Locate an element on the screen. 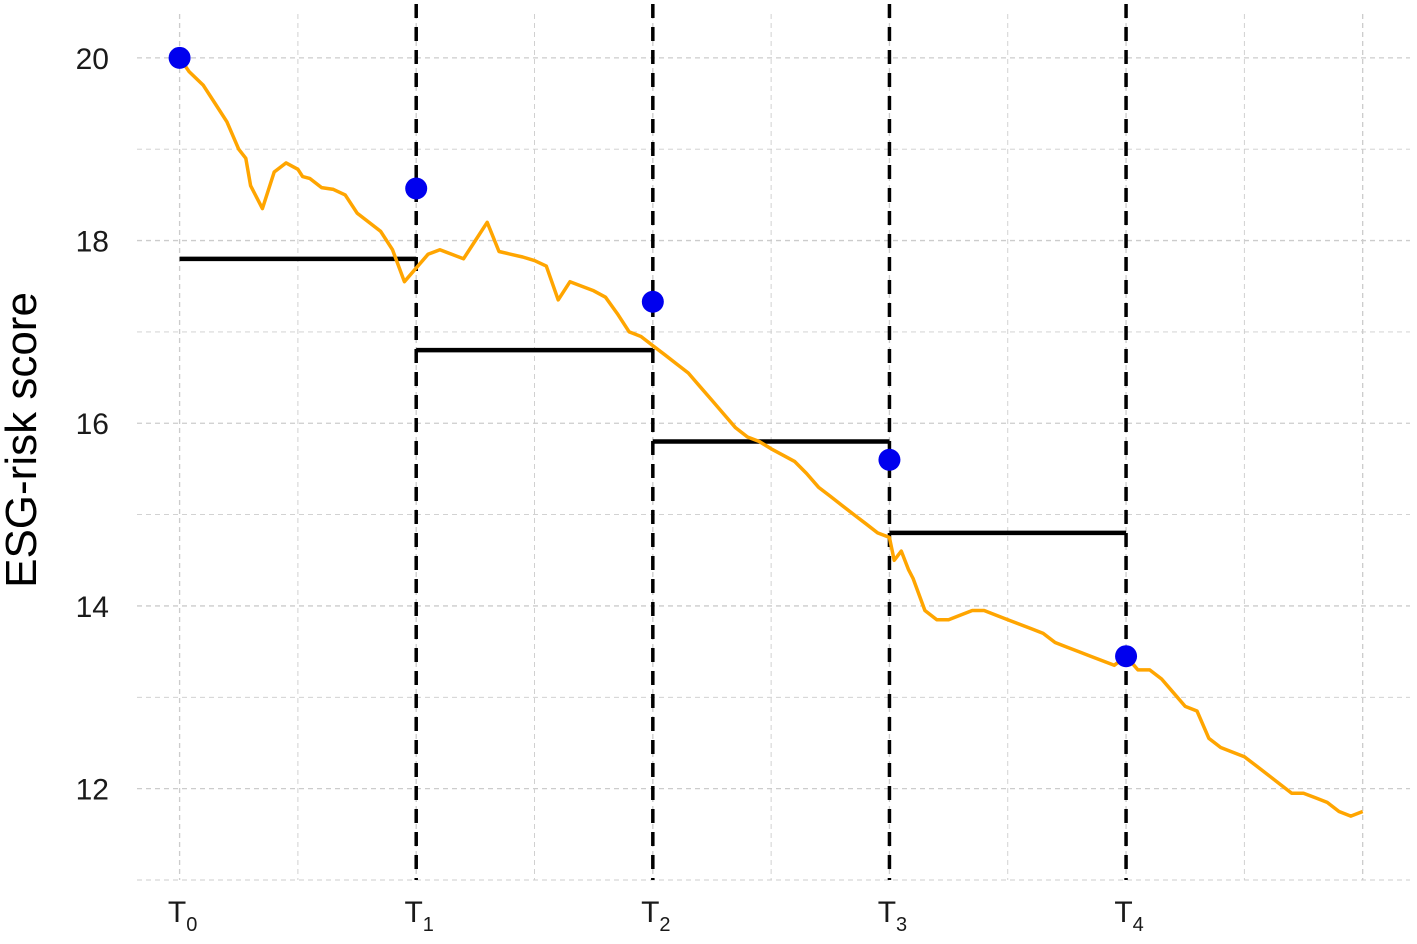 This screenshot has width=1417, height=944. y-tick-label: 18 is located at coordinates (92, 242).